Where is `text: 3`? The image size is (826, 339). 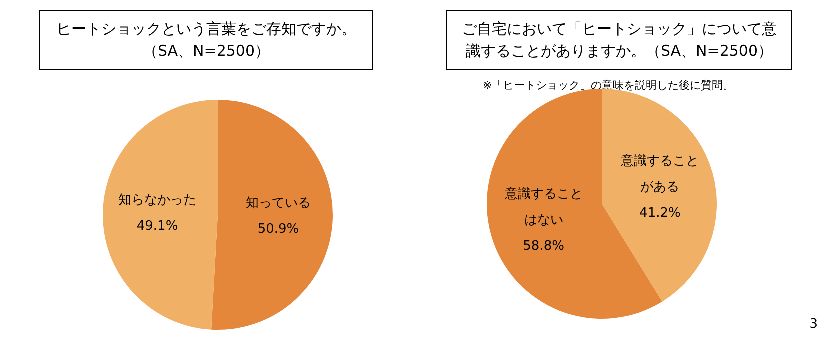
text: 3 is located at coordinates (814, 324).